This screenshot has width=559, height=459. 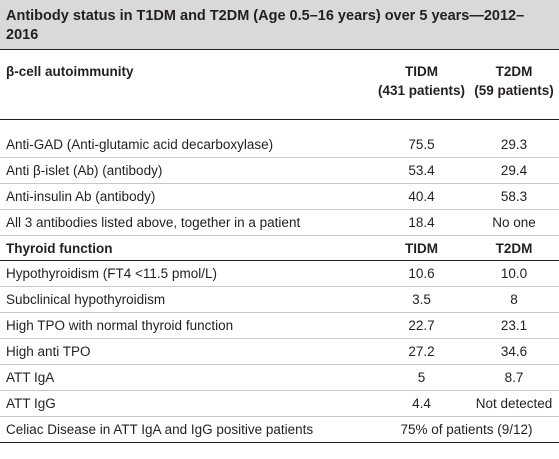 What do you see at coordinates (421, 90) in the screenshot?
I see `header-t1dm-count: (431 patients)` at bounding box center [421, 90].